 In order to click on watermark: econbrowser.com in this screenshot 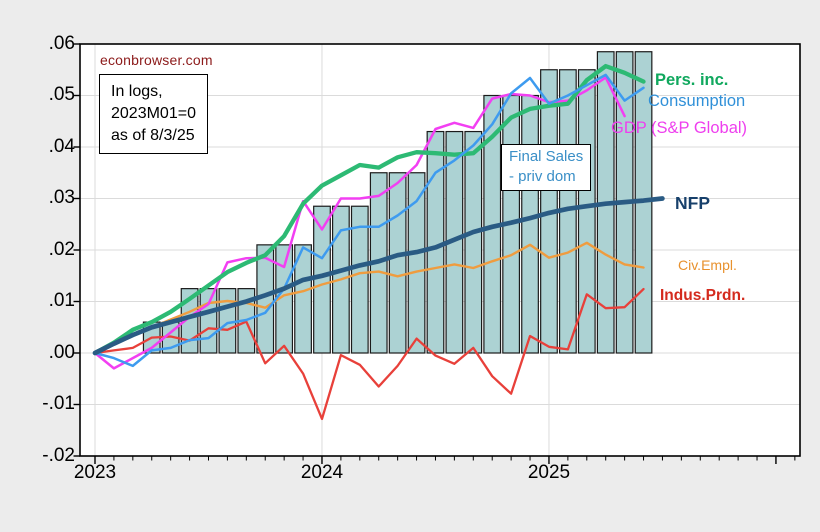, I will do `click(156, 60)`.